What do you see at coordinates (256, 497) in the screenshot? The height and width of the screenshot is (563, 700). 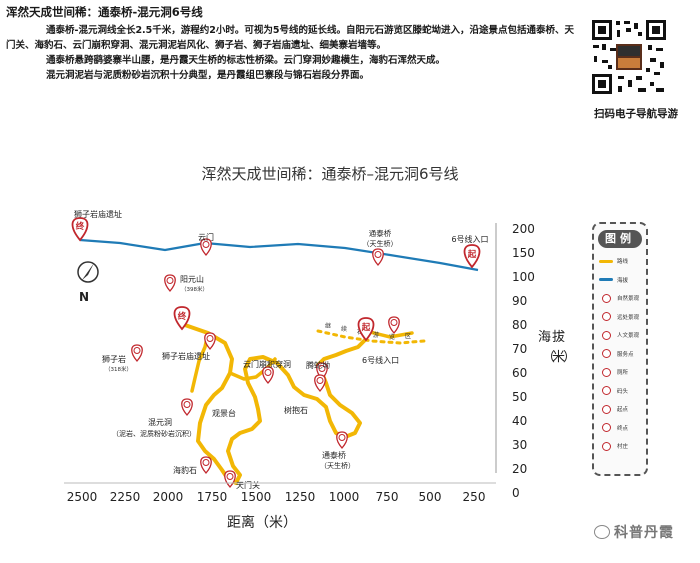 I see `x-tick-1500: 1500` at bounding box center [256, 497].